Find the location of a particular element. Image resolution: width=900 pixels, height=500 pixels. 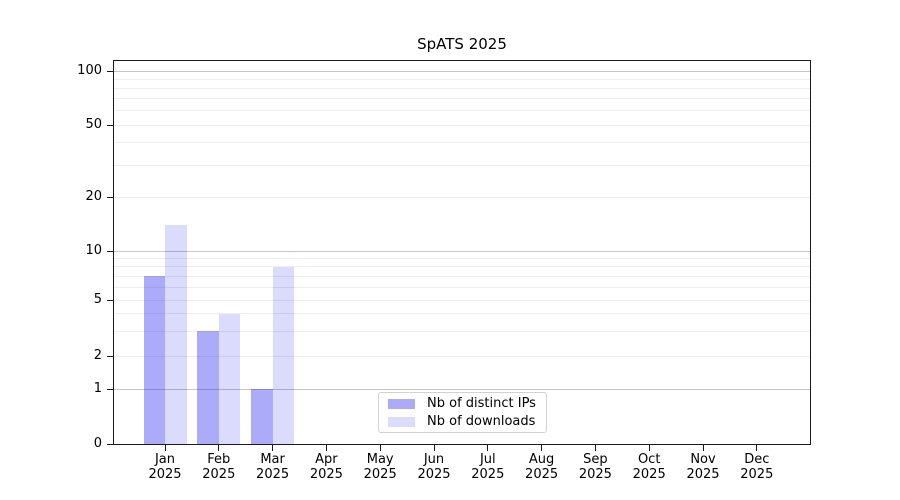

x-tick-label: Jan 2025 is located at coordinates (165, 467).